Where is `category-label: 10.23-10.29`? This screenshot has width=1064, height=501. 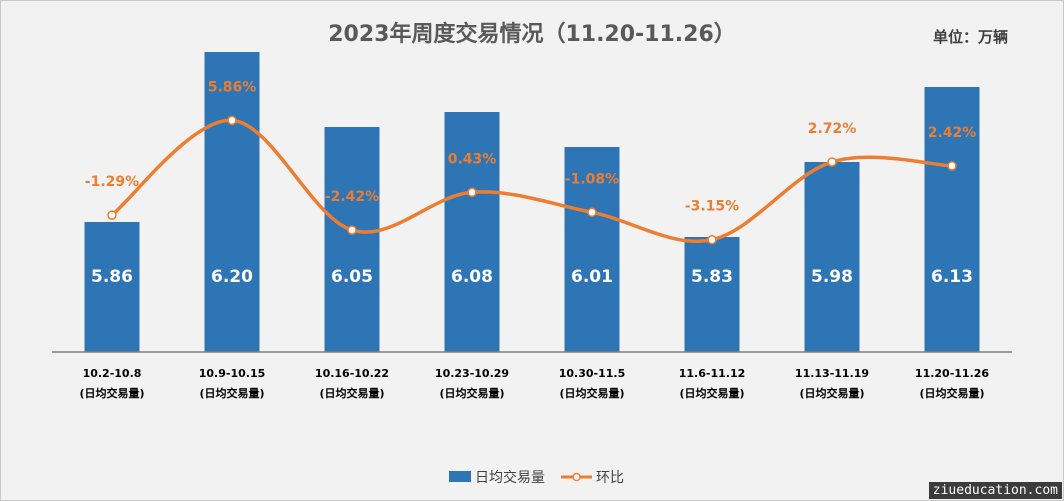 category-label: 10.23-10.29 is located at coordinates (472, 373).